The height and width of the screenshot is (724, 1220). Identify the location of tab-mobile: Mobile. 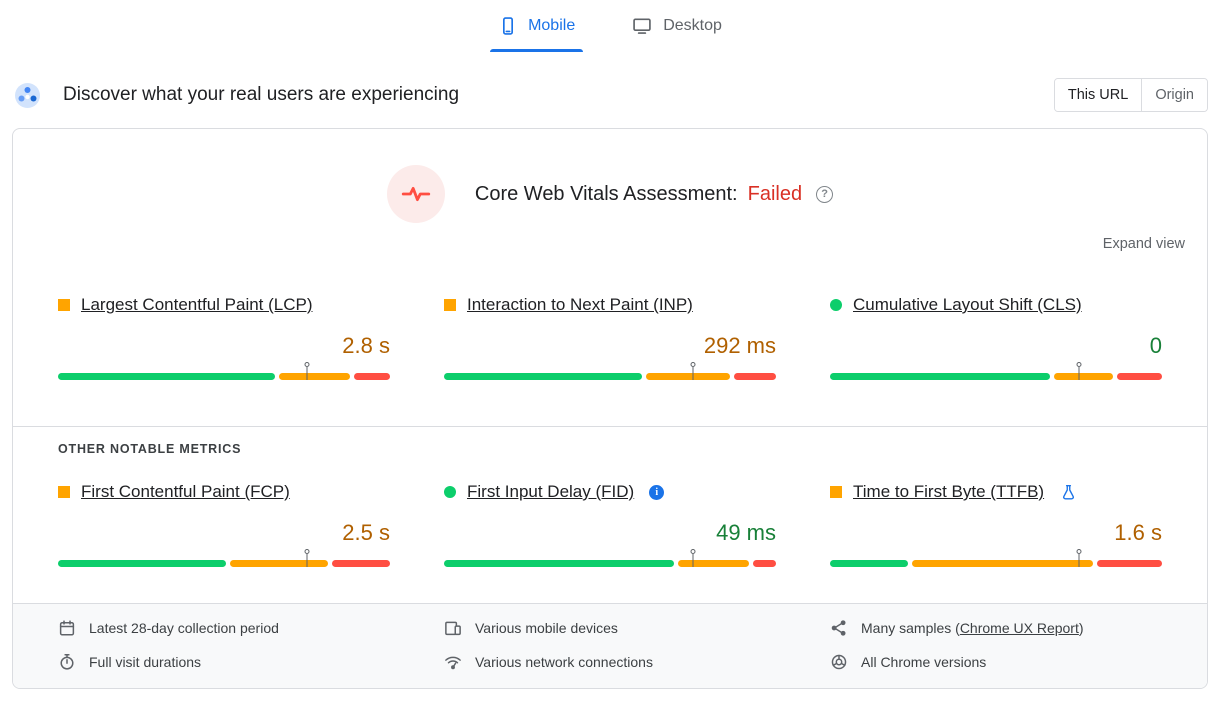
(536, 28).